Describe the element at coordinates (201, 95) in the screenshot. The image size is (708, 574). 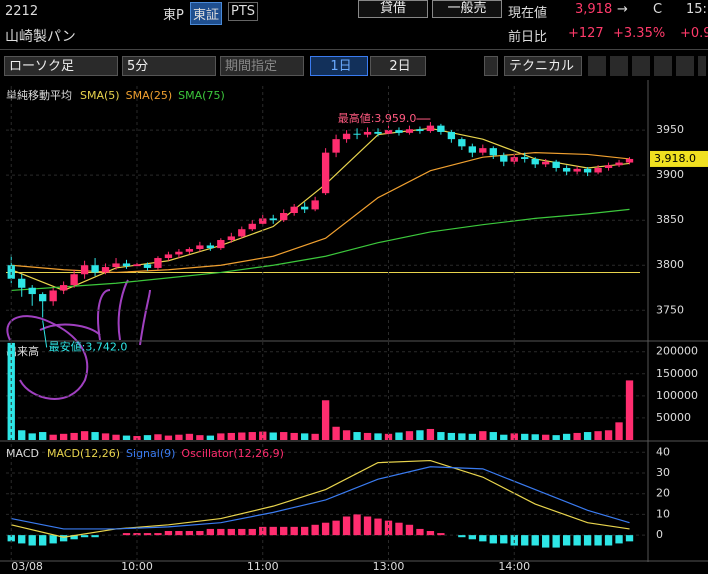
I see `legend-entry: SMA(75)` at that location.